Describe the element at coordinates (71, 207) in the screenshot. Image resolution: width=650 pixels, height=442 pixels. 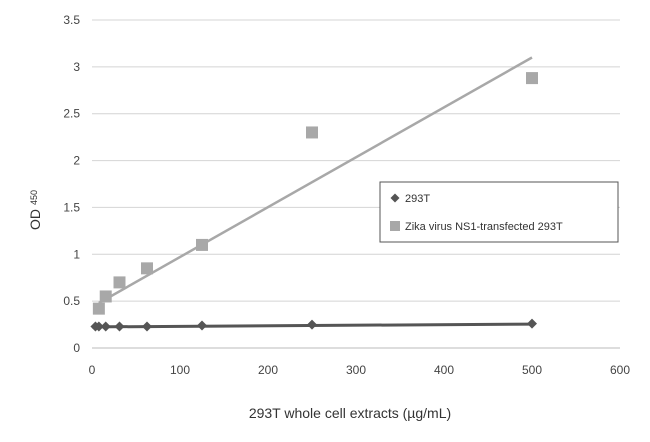
I see `y-tick-label: 1.5` at that location.